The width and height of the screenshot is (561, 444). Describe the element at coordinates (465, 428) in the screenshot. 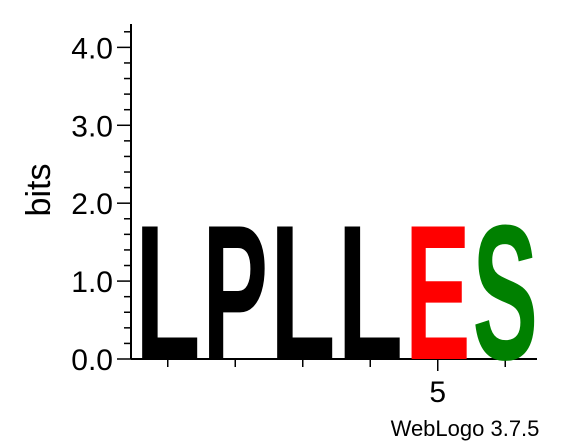

I see `weblogo-footer: WebLogo 3.7.5` at that location.